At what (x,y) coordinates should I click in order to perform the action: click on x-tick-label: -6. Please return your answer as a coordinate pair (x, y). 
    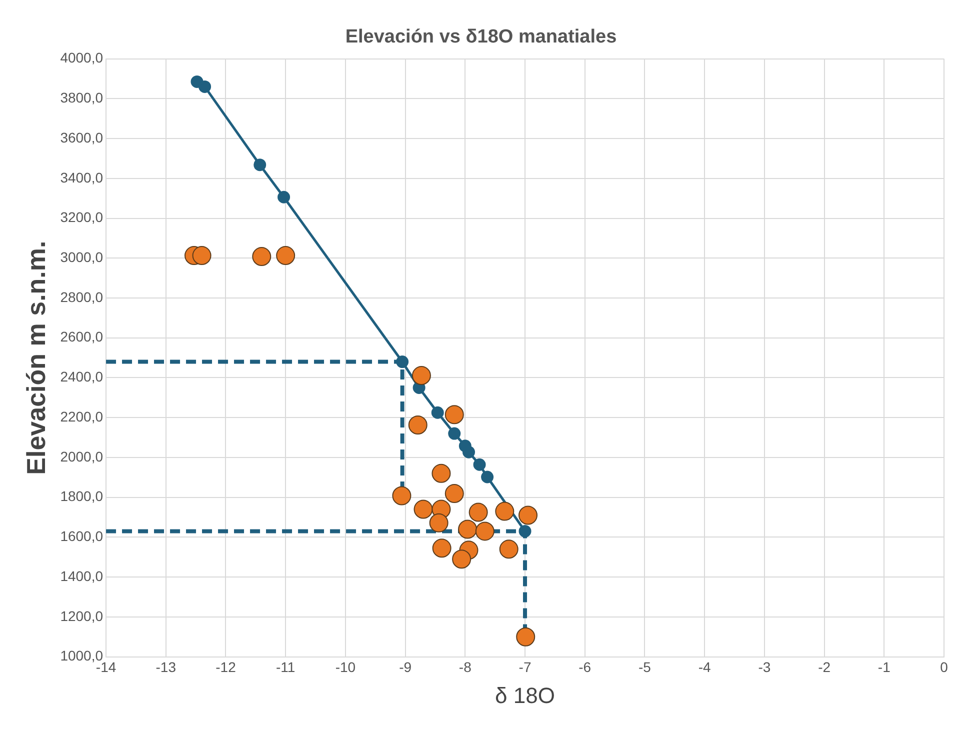
    Looking at the image, I should click on (585, 667).